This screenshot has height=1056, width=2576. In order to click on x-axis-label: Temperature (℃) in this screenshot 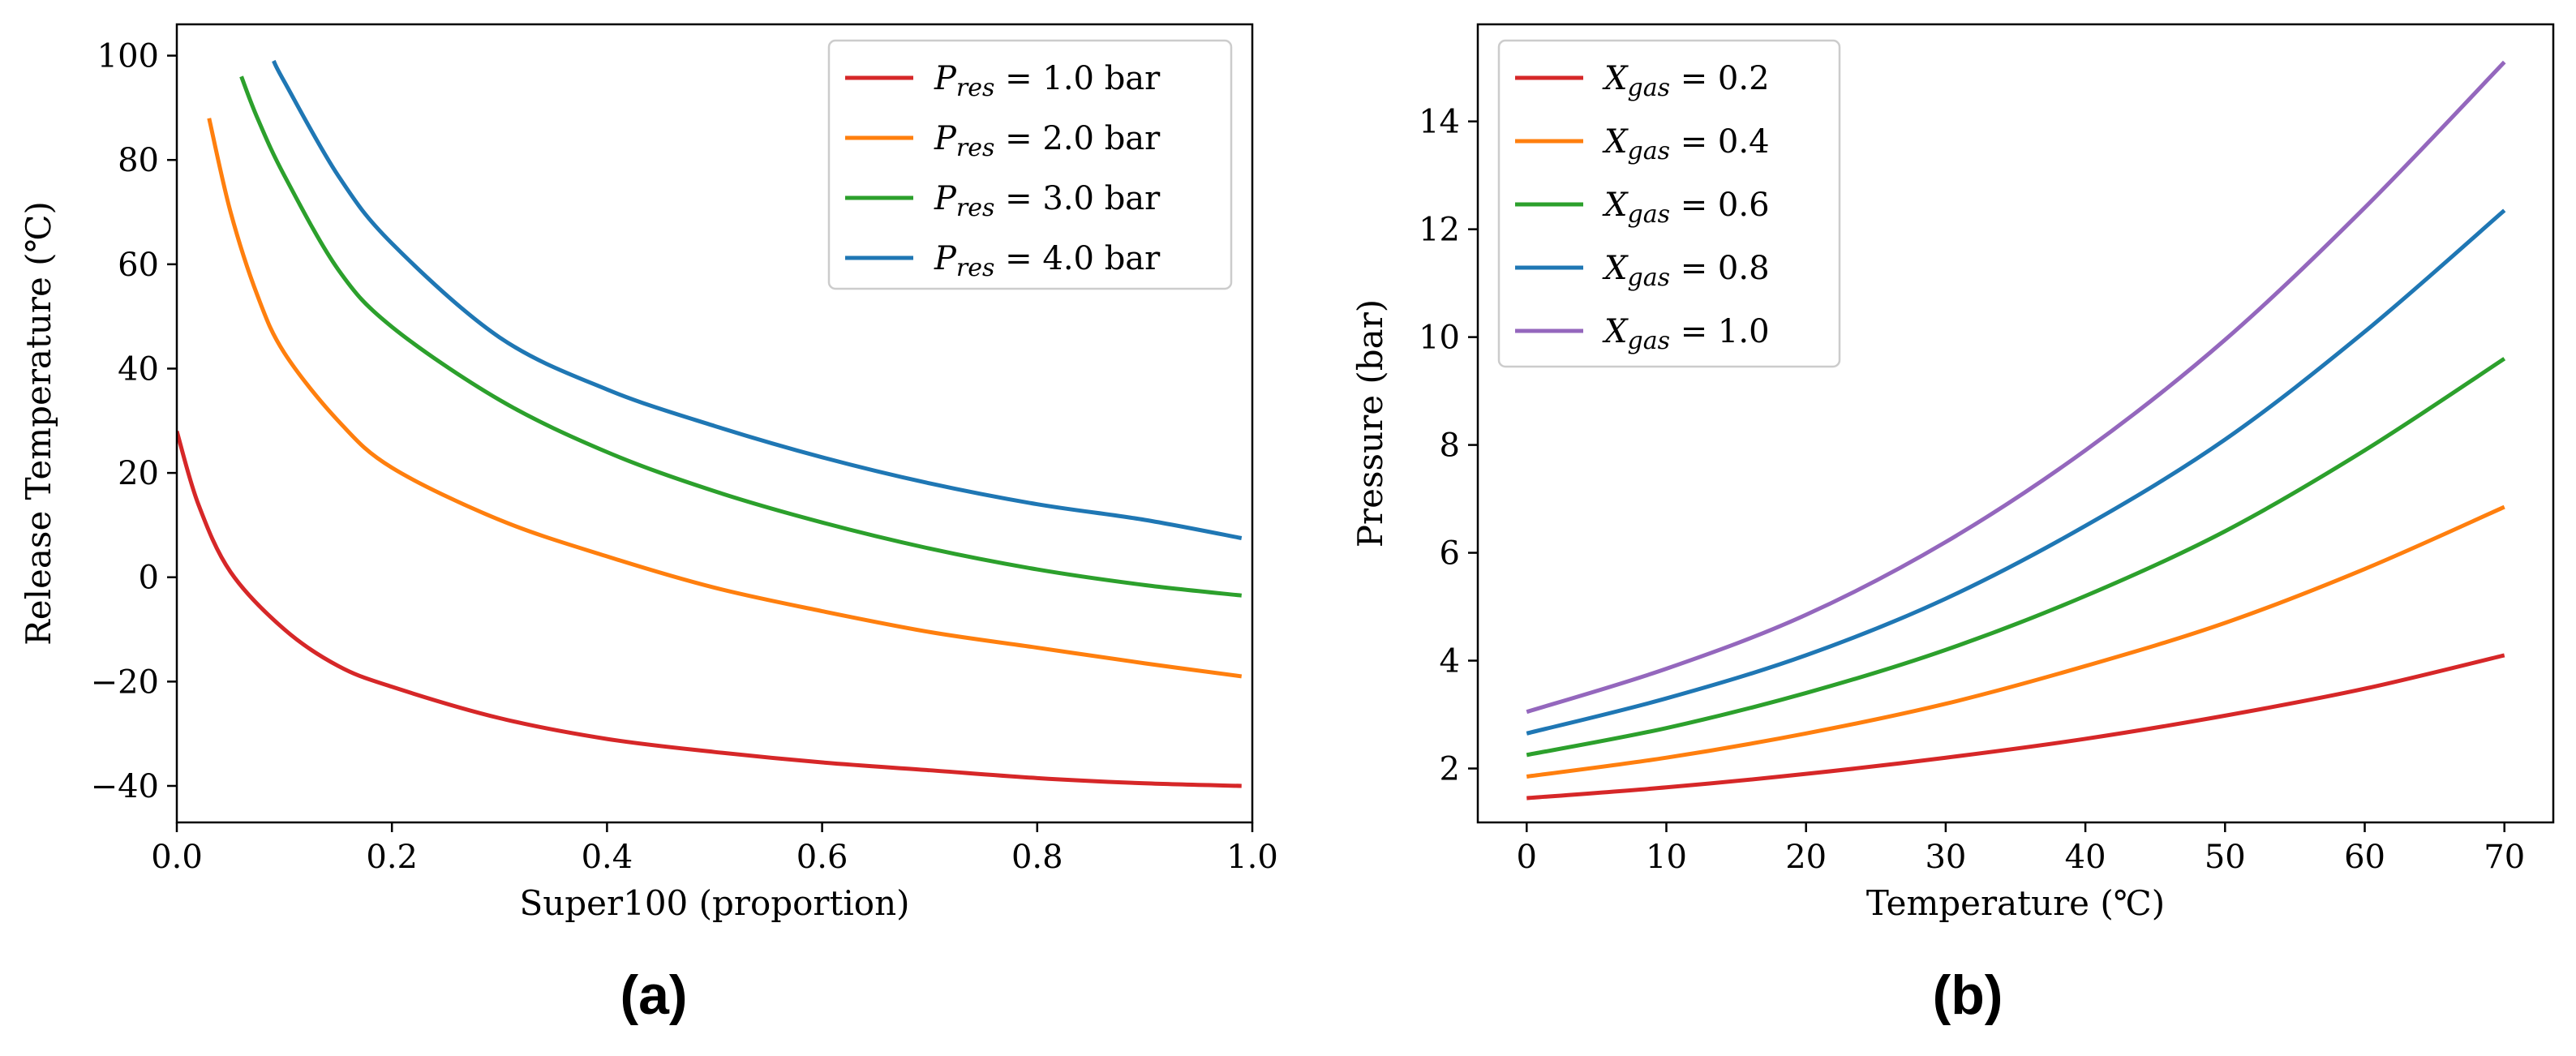, I will do `click(2015, 903)`.